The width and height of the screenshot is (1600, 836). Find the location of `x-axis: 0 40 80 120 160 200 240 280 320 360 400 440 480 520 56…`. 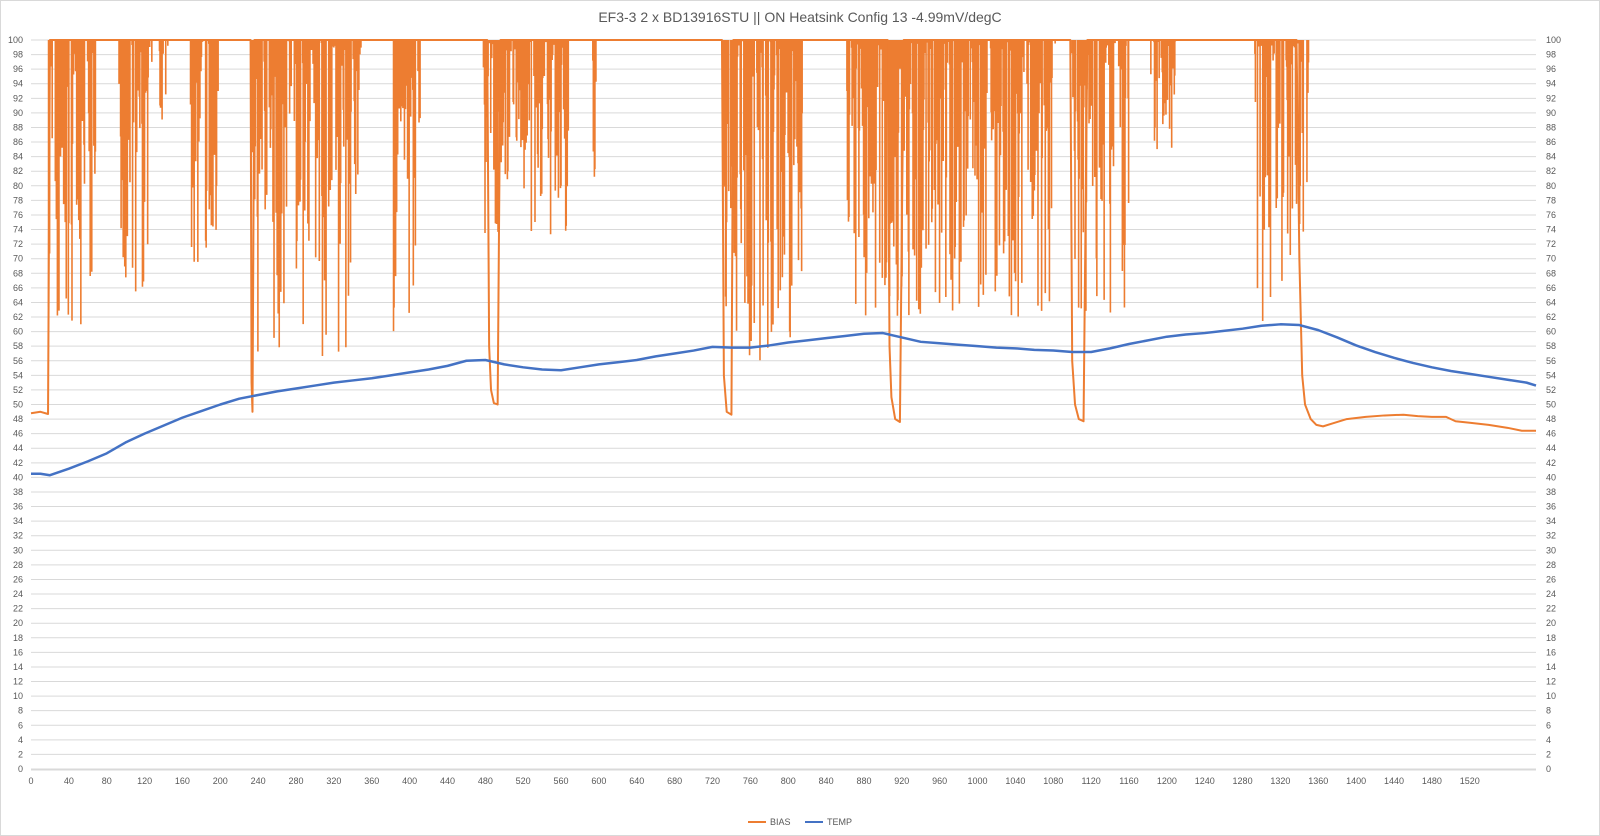

x-axis: 0 40 80 120 160 200 240 280 320 360 400 440 480 520 56… is located at coordinates (782, 777).